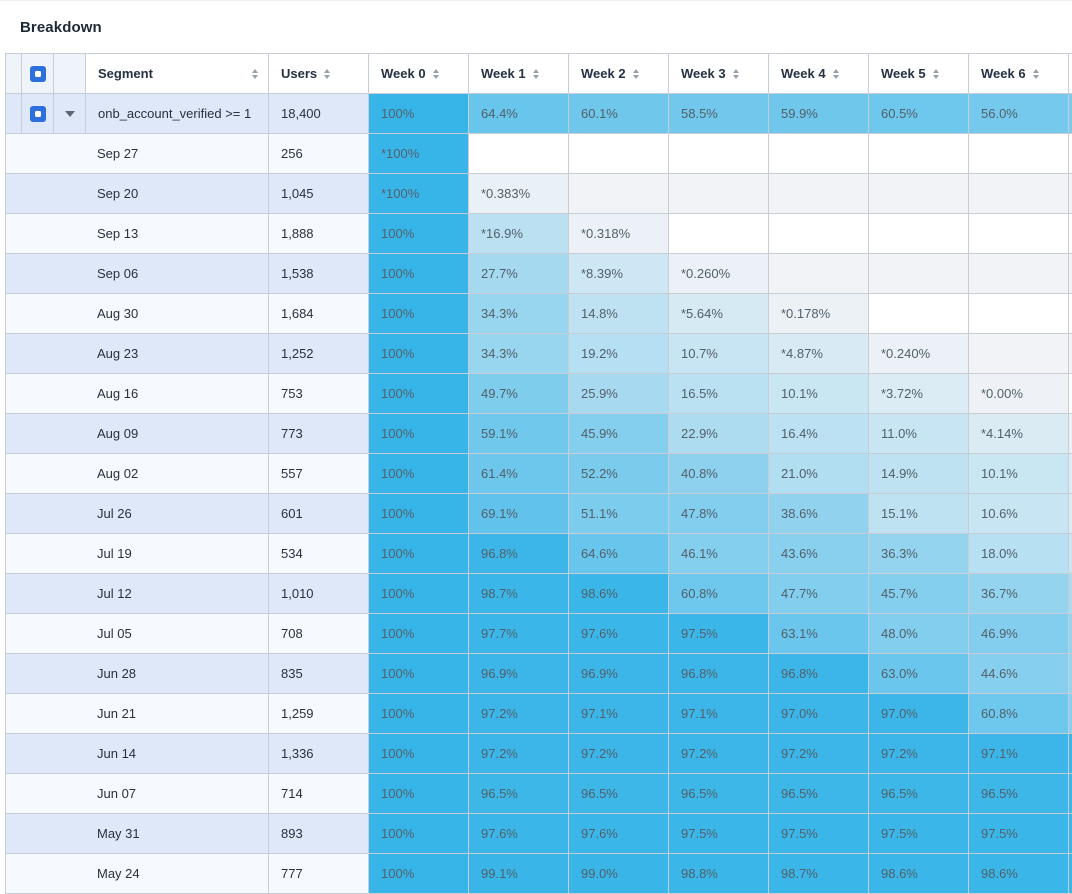 This screenshot has height=894, width=1072. What do you see at coordinates (719, 393) in the screenshot?
I see `heat-cell: 16.5%` at bounding box center [719, 393].